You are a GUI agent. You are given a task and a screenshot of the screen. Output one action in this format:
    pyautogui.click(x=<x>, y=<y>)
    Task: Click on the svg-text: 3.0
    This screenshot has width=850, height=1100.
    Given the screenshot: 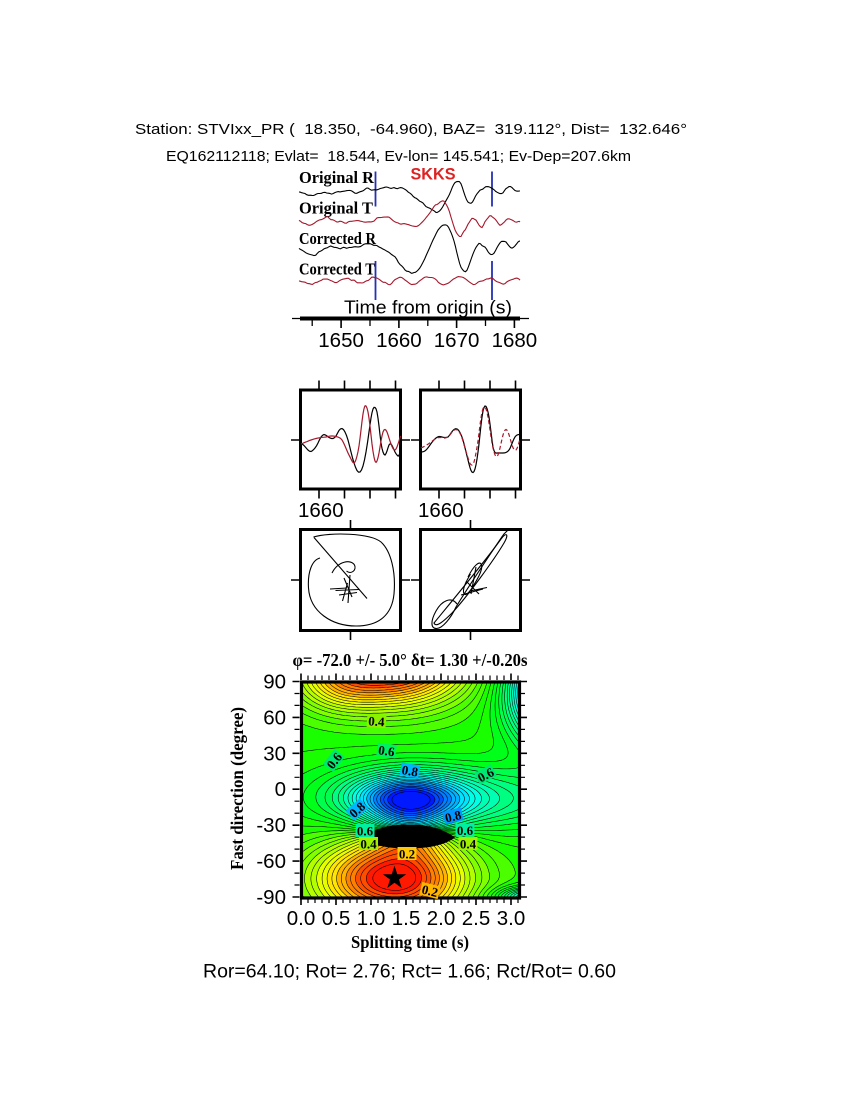 What is the action you would take?
    pyautogui.click(x=511, y=918)
    